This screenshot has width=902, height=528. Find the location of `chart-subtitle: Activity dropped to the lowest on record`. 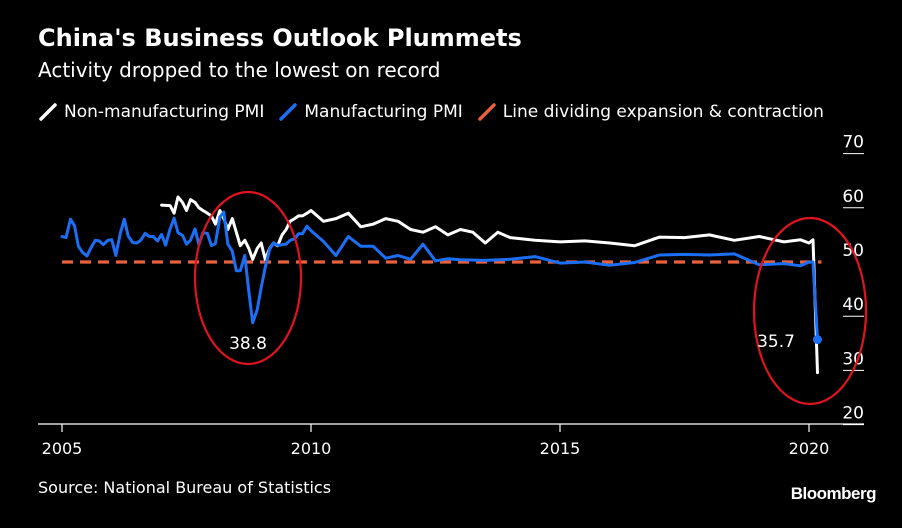

chart-subtitle: Activity dropped to the lowest on record is located at coordinates (239, 70).